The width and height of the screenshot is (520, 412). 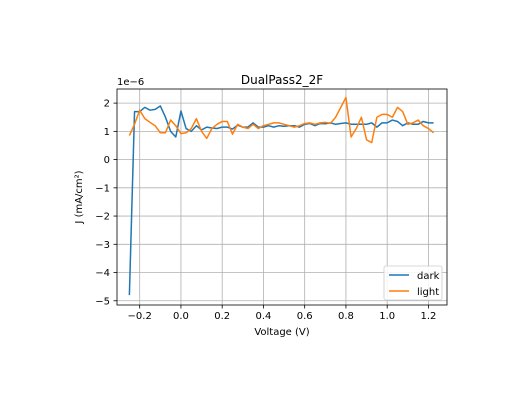 I want to click on y-axis-label: J (mA/cm²), so click(x=79, y=197).